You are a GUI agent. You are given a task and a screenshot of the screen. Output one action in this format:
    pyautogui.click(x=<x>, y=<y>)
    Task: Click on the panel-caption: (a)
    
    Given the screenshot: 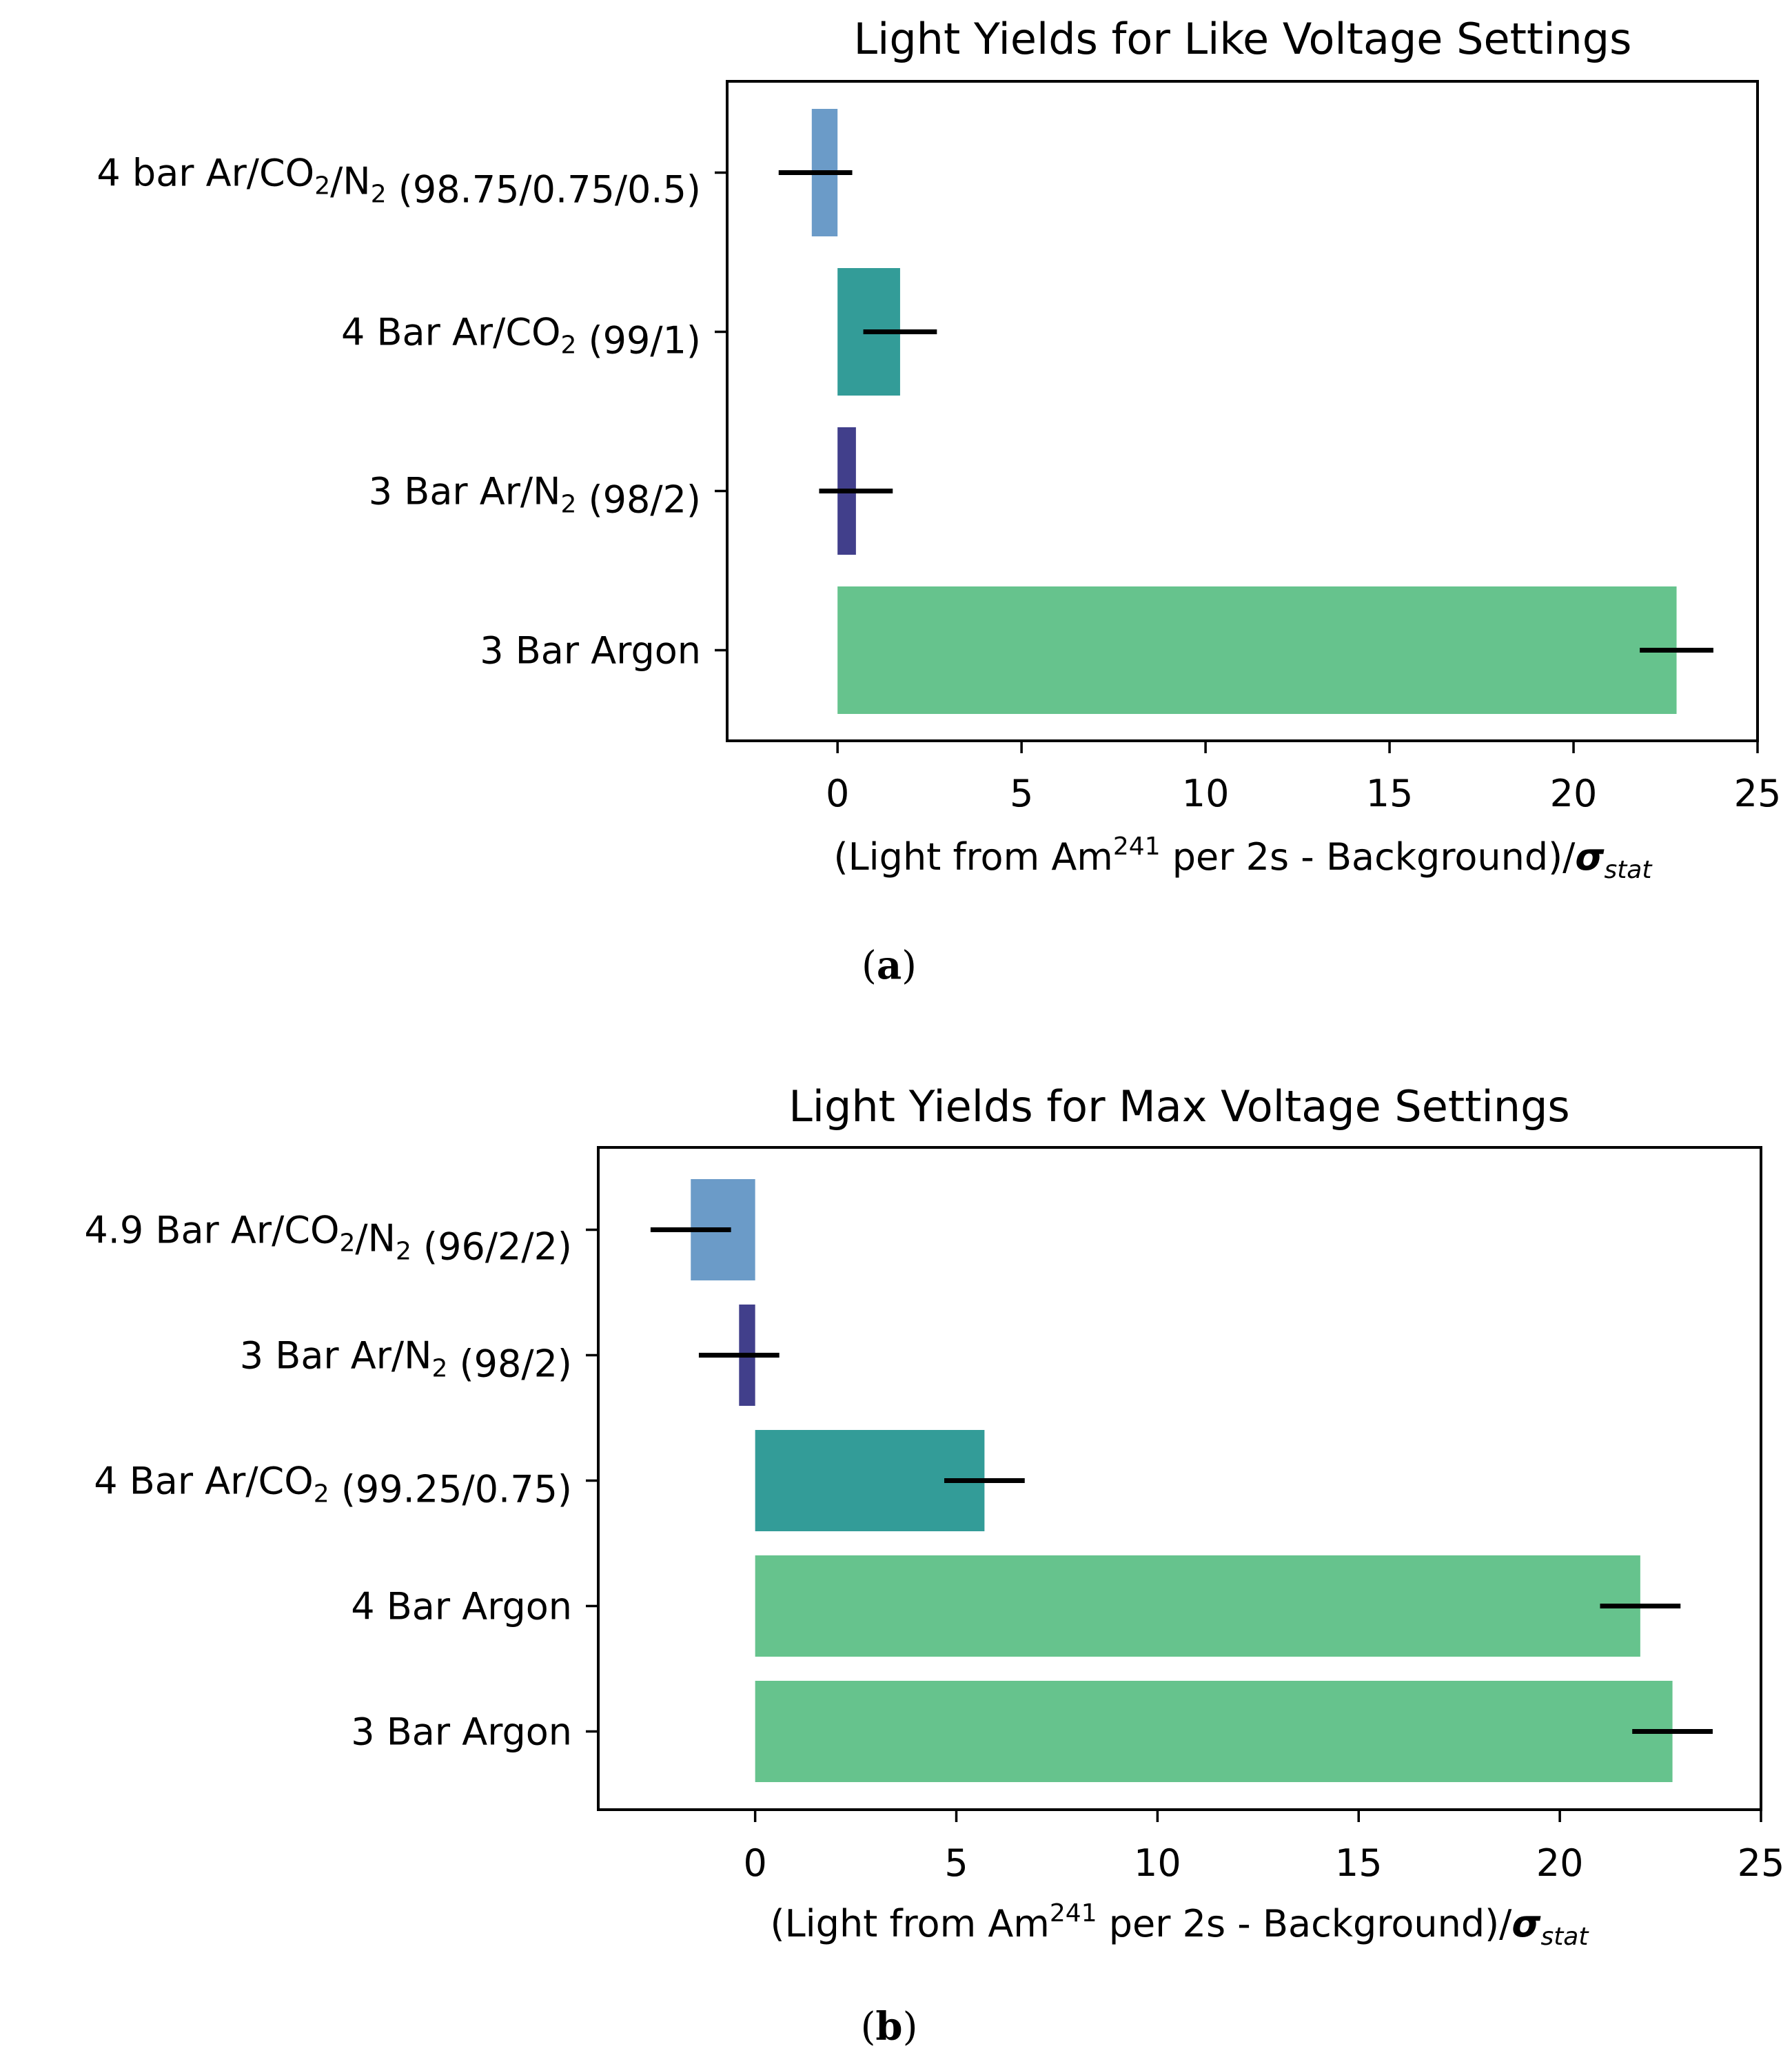 What is the action you would take?
    pyautogui.click(x=889, y=966)
    